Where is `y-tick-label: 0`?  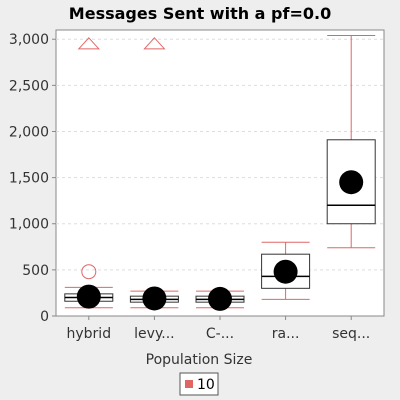
y-tick-label: 0 is located at coordinates (44, 317).